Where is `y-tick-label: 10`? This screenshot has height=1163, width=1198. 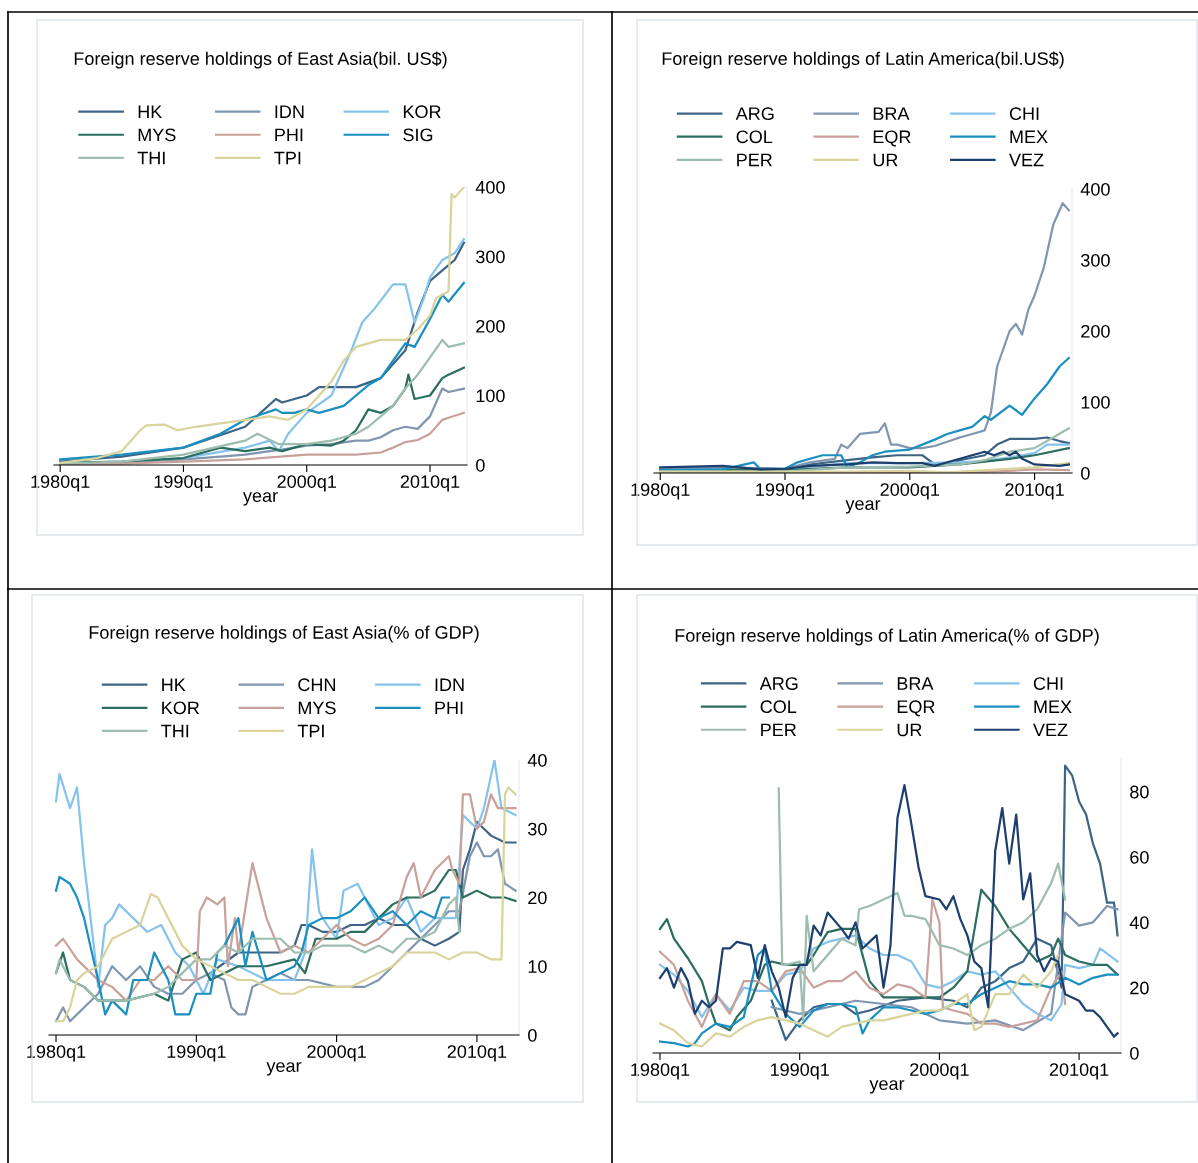
y-tick-label: 10 is located at coordinates (537, 966).